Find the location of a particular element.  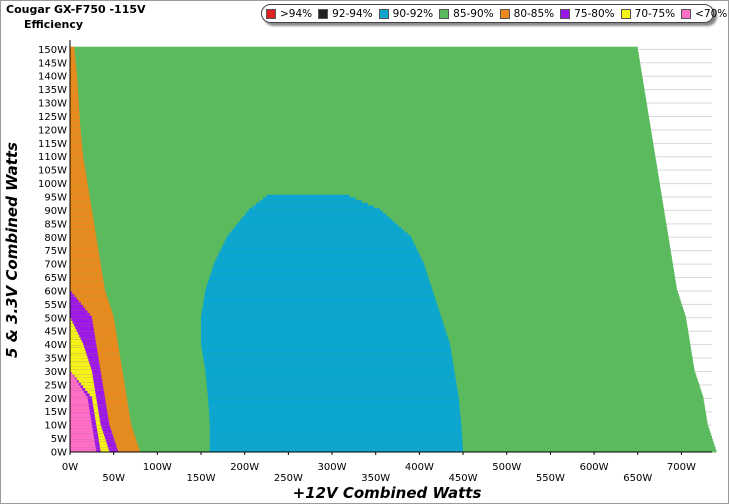

y-tick-label: 20W is located at coordinates (55, 399).